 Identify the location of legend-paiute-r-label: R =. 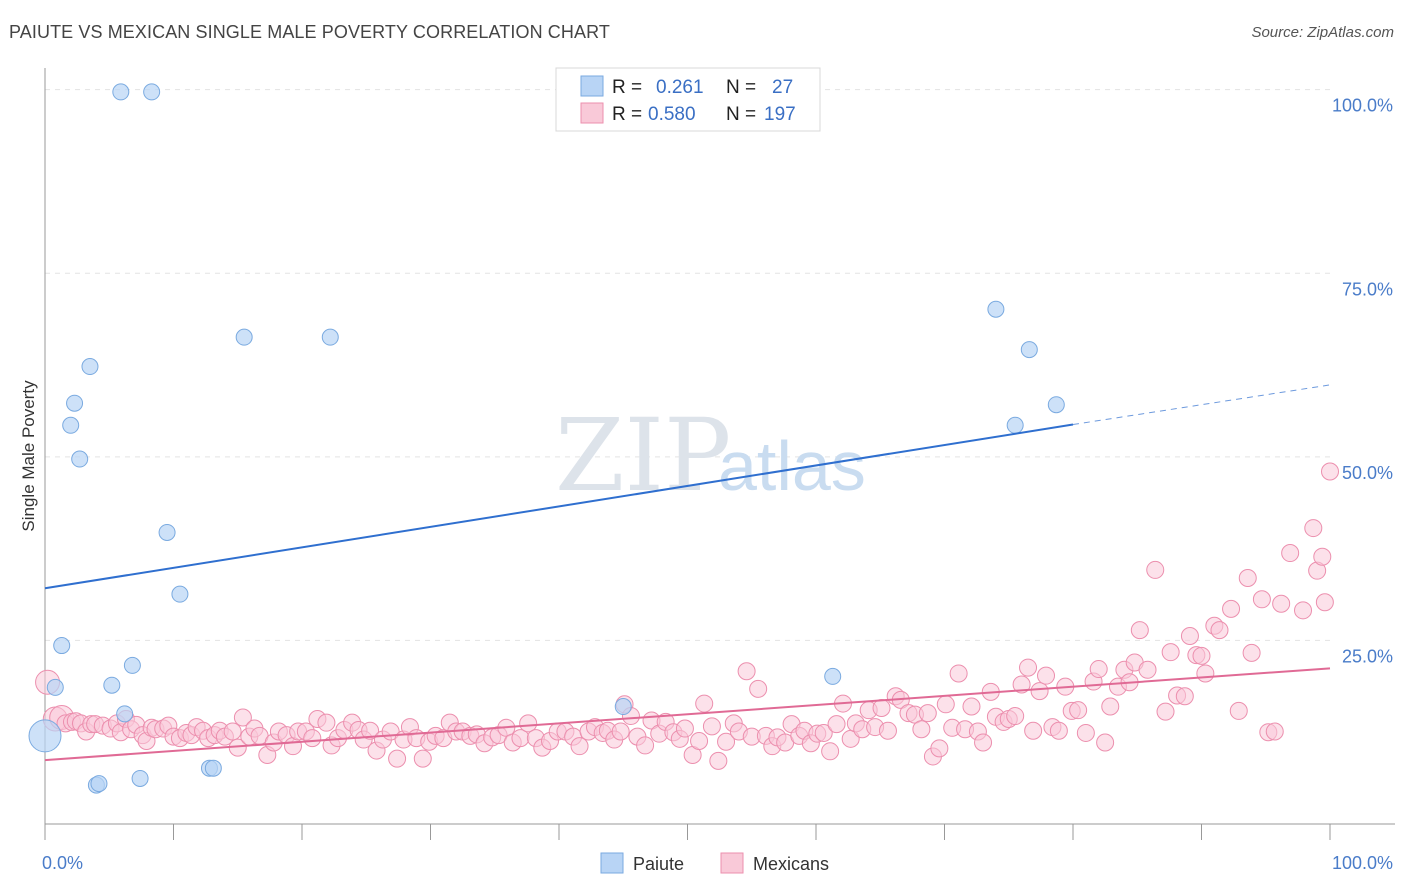
(627, 87).